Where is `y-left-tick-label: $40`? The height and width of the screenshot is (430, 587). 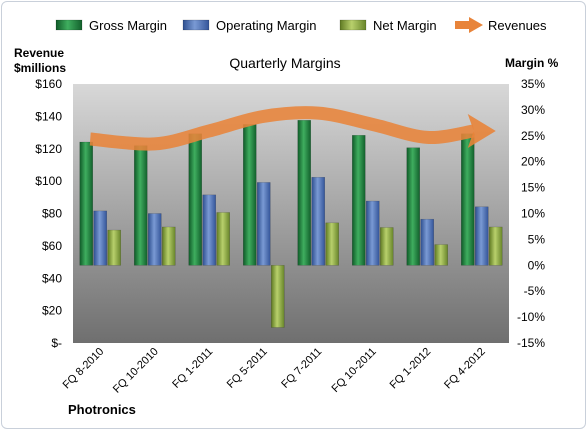
y-left-tick-label: $40 is located at coordinates (52, 278).